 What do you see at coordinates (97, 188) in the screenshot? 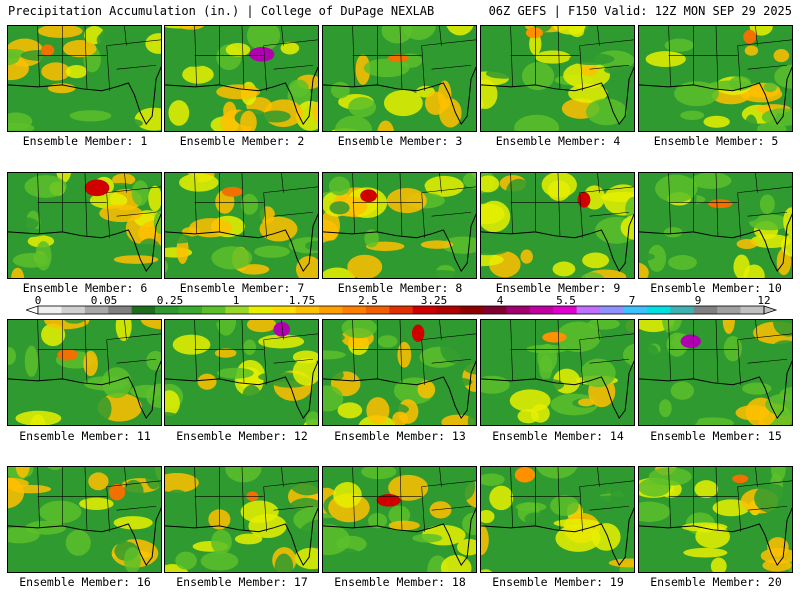
I see `precip-maximum` at bounding box center [97, 188].